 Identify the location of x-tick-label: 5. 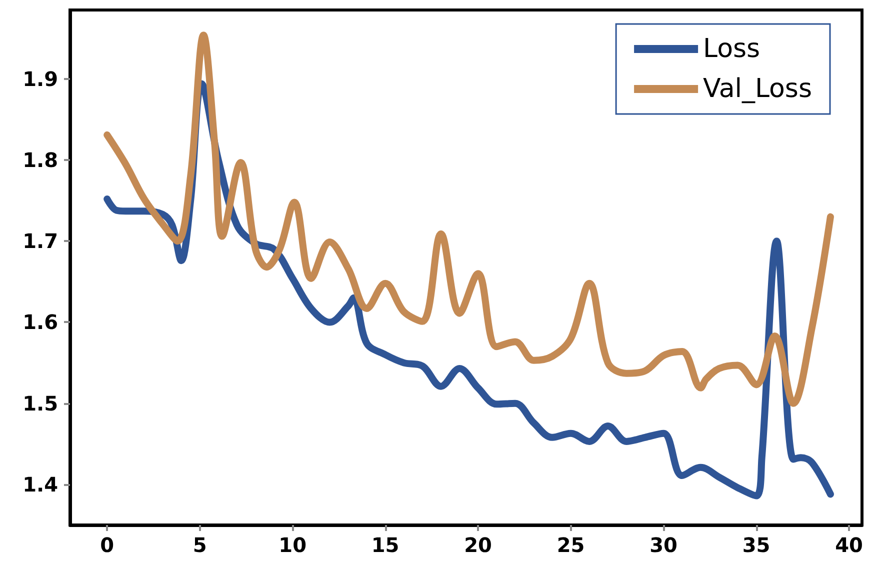
(199, 545).